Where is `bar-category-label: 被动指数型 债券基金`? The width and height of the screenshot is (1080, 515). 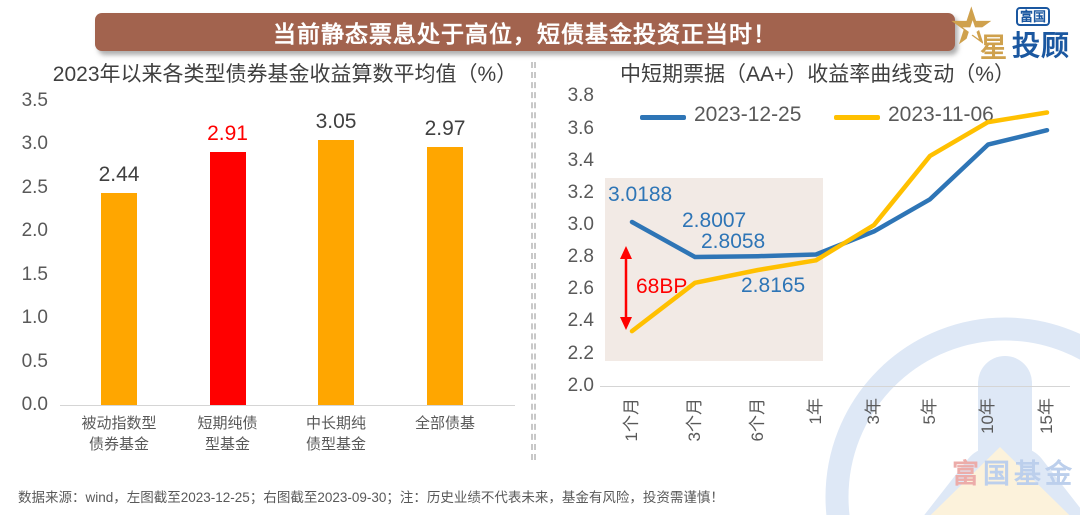 bar-category-label: 被动指数型 债券基金 is located at coordinates (119, 434).